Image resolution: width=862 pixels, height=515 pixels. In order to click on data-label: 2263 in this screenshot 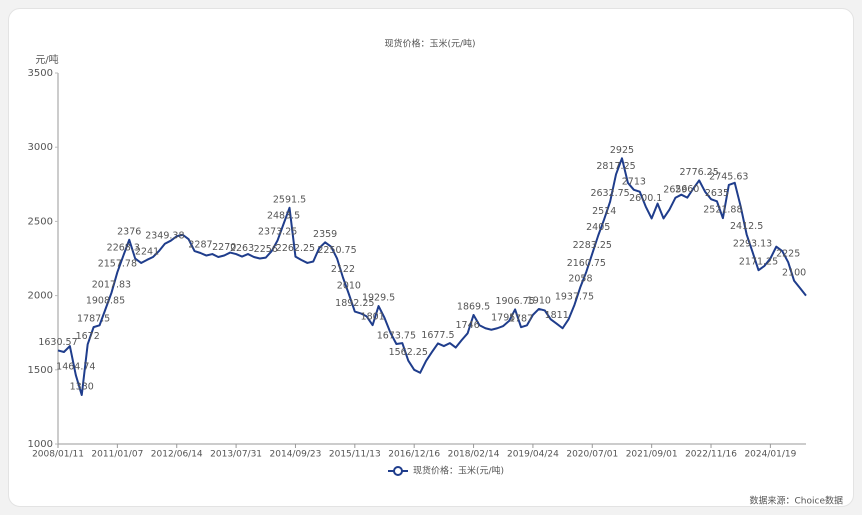, I will do `click(242, 248)`.